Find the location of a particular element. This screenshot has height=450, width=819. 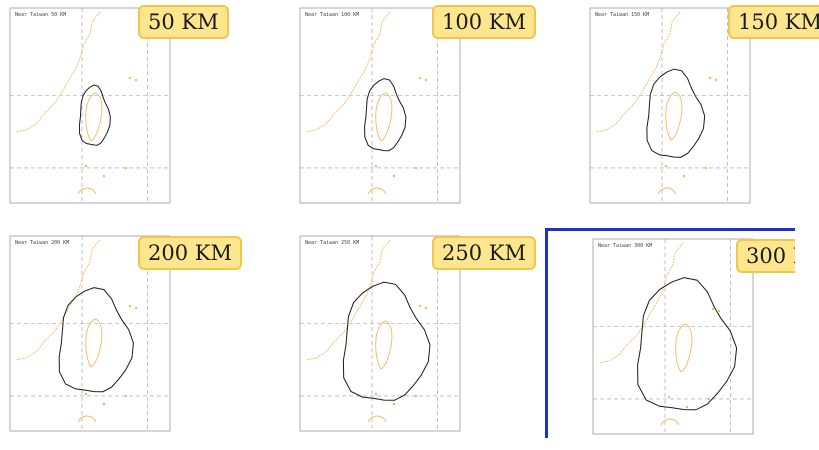

map-canvas: Near Taiwan 300 KM is located at coordinates (673, 336).